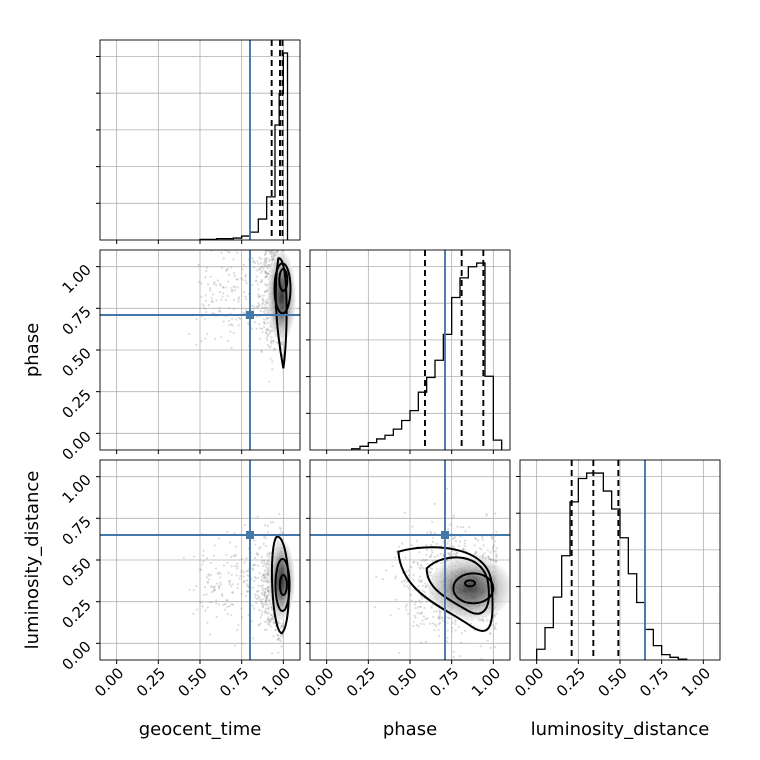  What do you see at coordinates (76, 362) in the screenshot?
I see `y-tick-label: 0.50` at bounding box center [76, 362].